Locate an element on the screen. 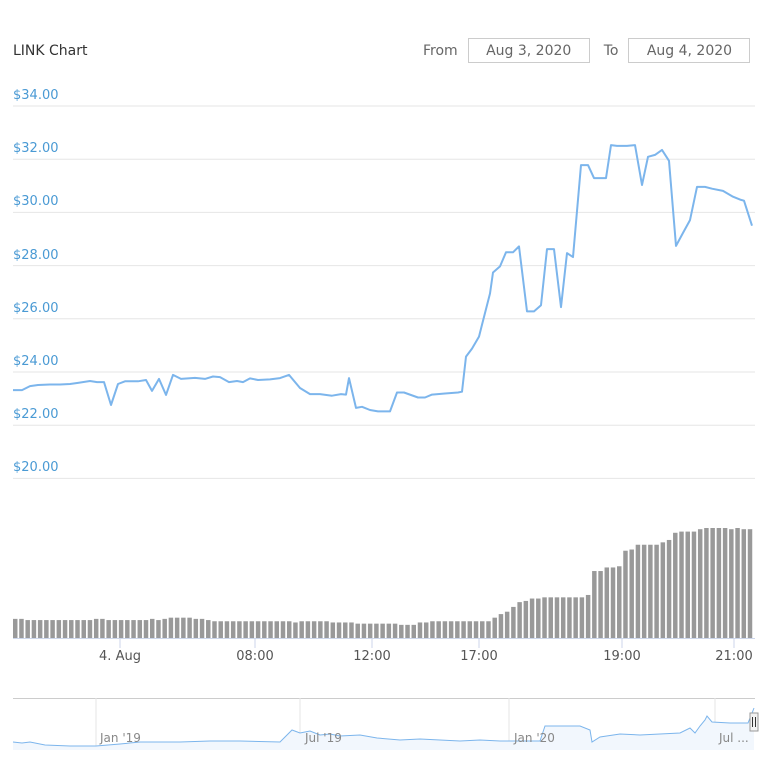 Image resolution: width=768 pixels, height=768 pixels. to-label: To is located at coordinates (611, 50).